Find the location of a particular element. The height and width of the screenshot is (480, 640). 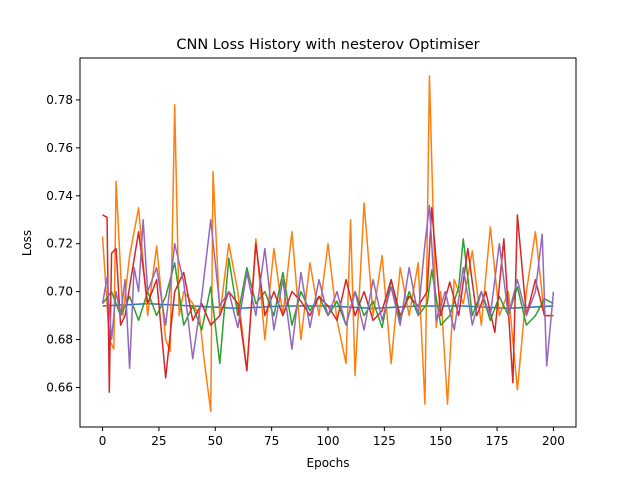

y-axis-label: Loss is located at coordinates (27, 243).